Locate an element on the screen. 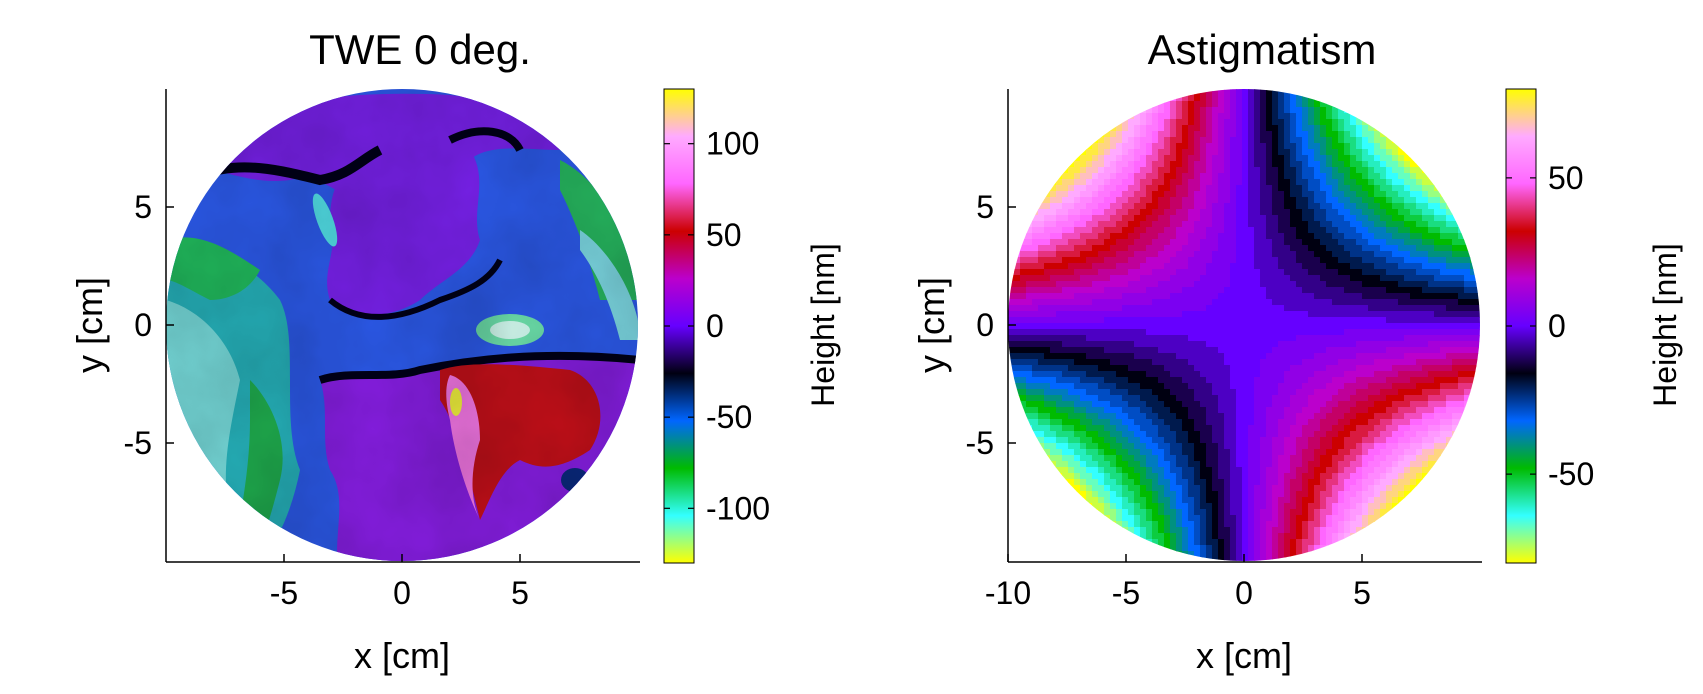 This screenshot has height=694, width=1703. chart-title-astigmatism: Astigmatism is located at coordinates (1262, 49).